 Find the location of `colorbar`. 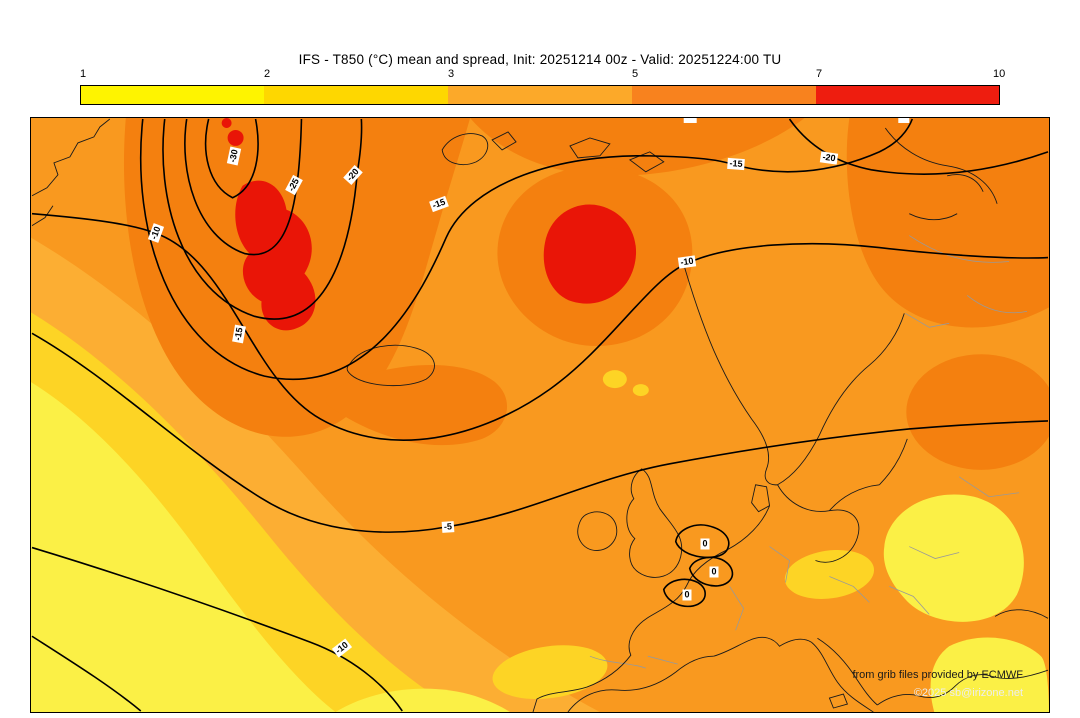

colorbar is located at coordinates (540, 95).